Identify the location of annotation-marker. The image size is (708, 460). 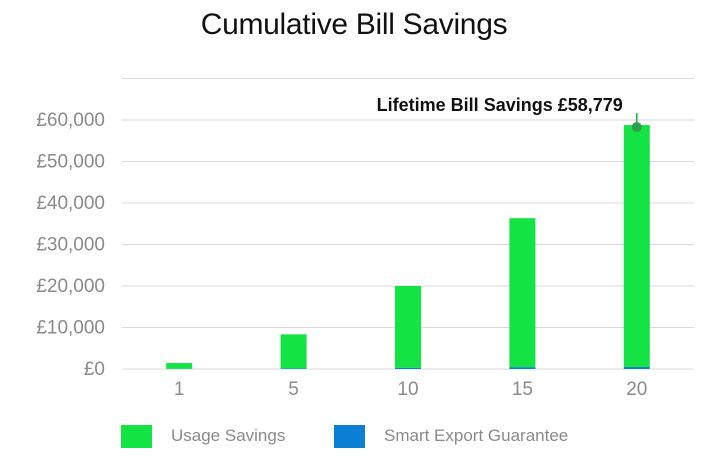
(636, 127).